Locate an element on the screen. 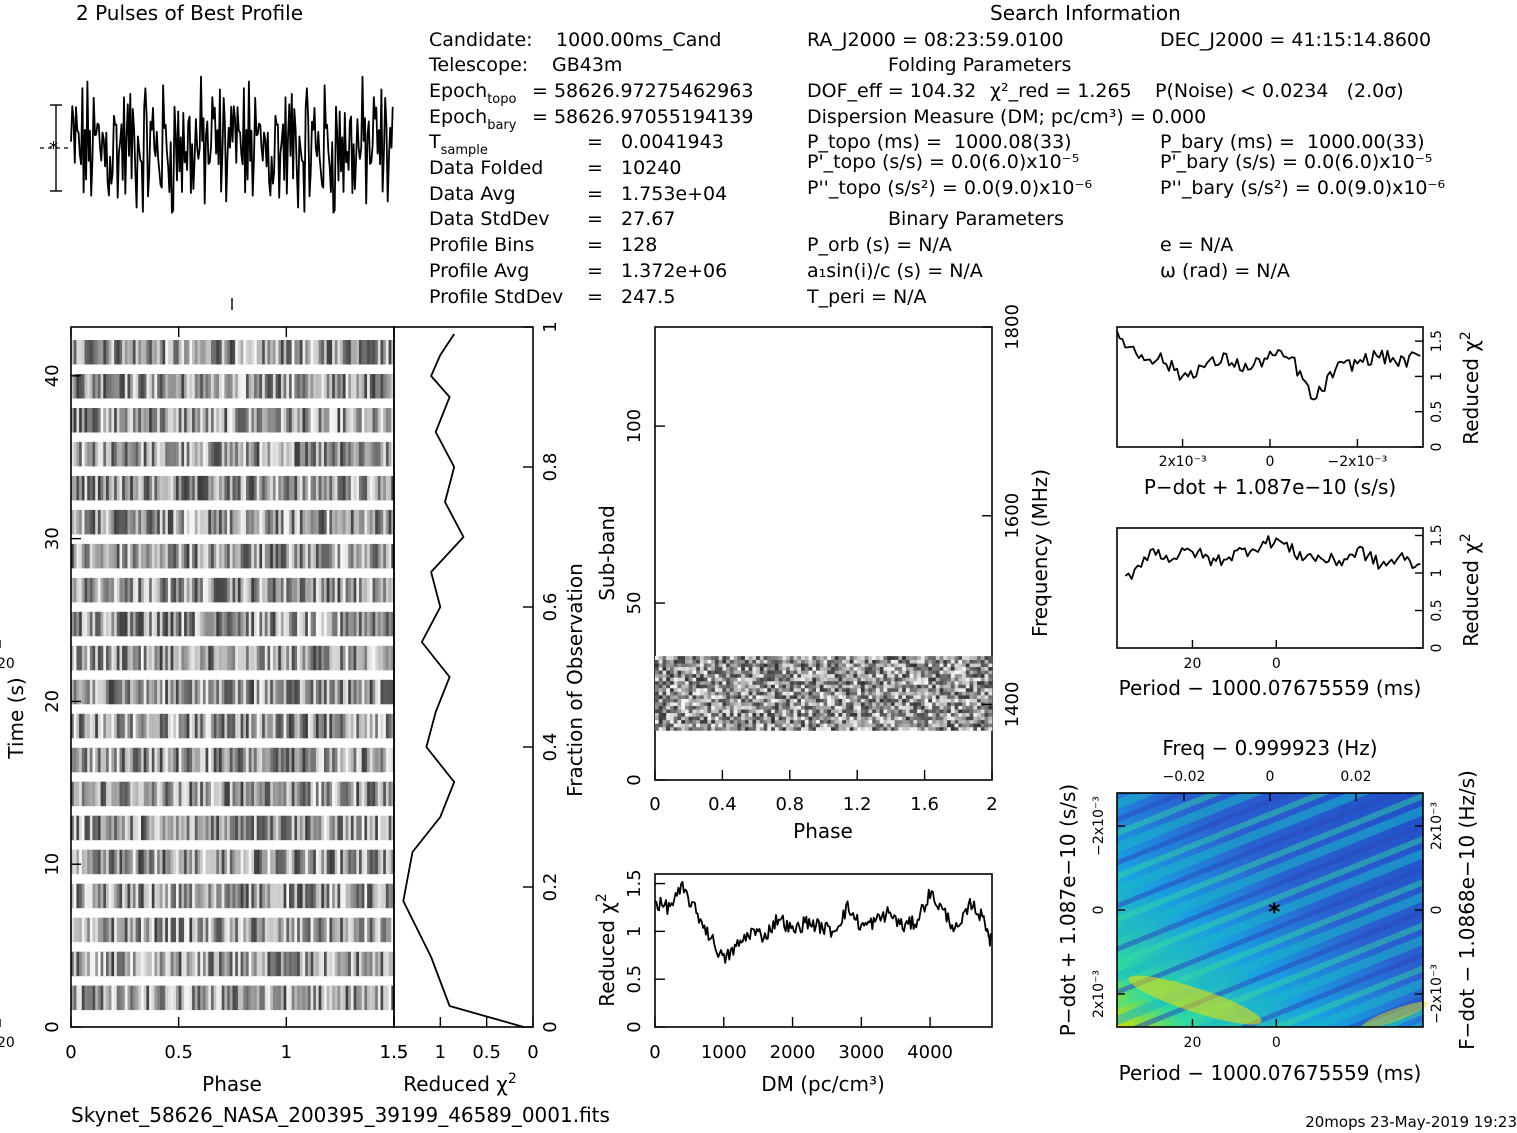 Image resolution: width=1517 pixels, height=1133 pixels. time-phase-heatmap is located at coordinates (233, 675).